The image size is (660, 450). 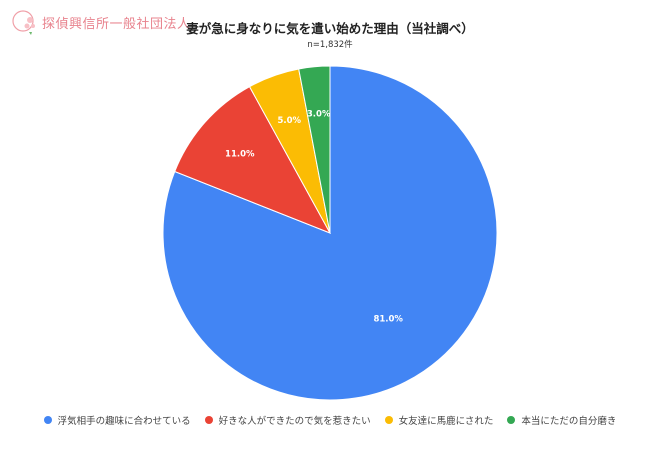 I want to click on legend-label: 女友達に馬鹿にされた, so click(x=446, y=421).